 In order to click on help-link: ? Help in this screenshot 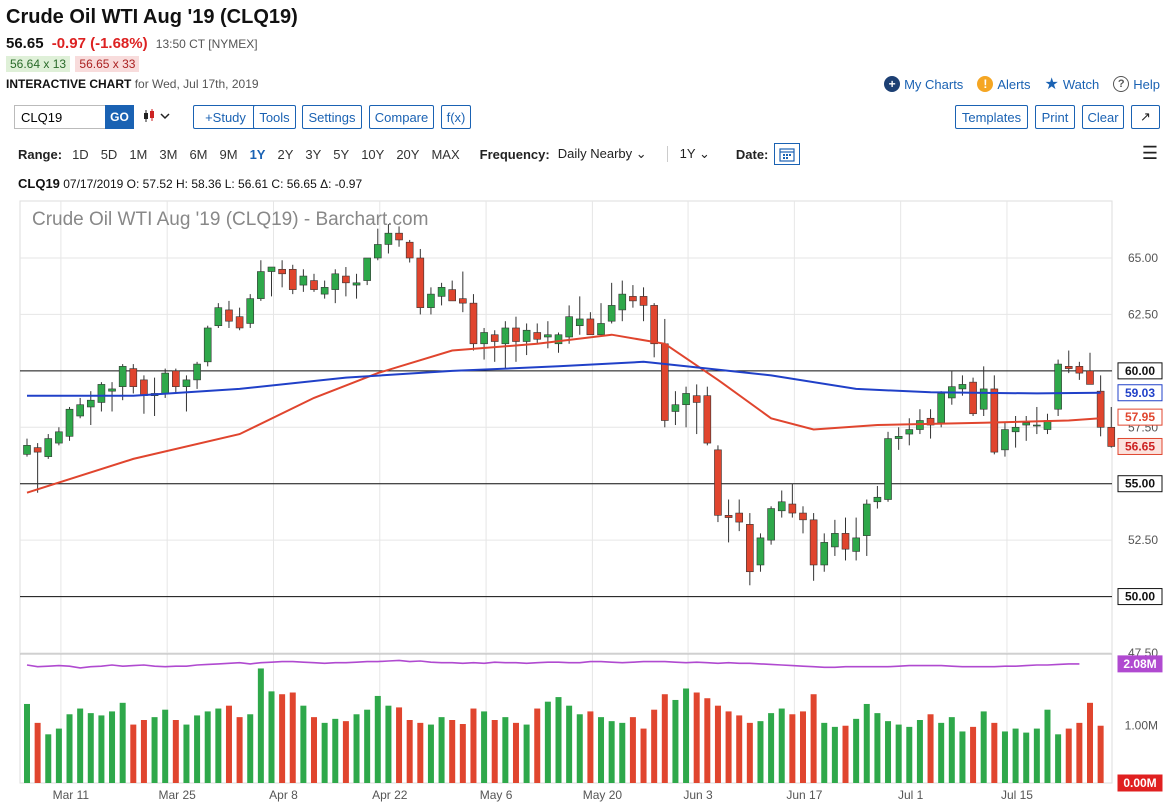, I will do `click(1136, 84)`.